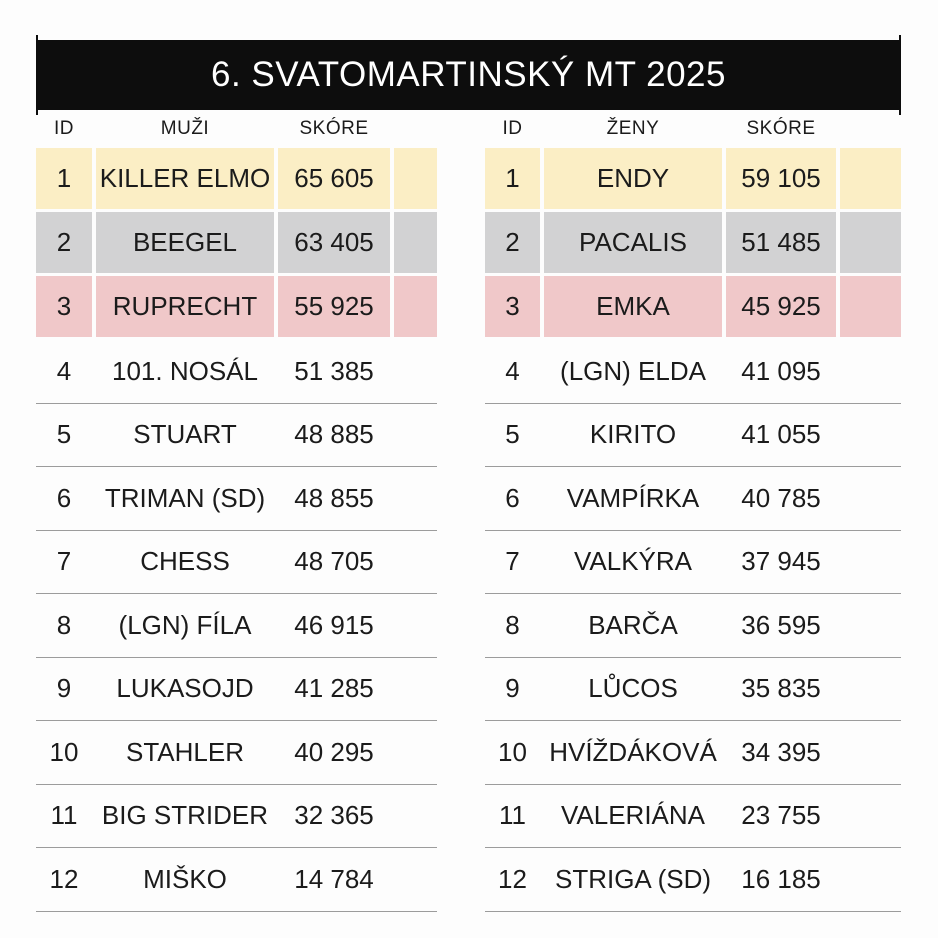  I want to click on table-row: 6 VAMPÍRKA 40 785, so click(693, 499).